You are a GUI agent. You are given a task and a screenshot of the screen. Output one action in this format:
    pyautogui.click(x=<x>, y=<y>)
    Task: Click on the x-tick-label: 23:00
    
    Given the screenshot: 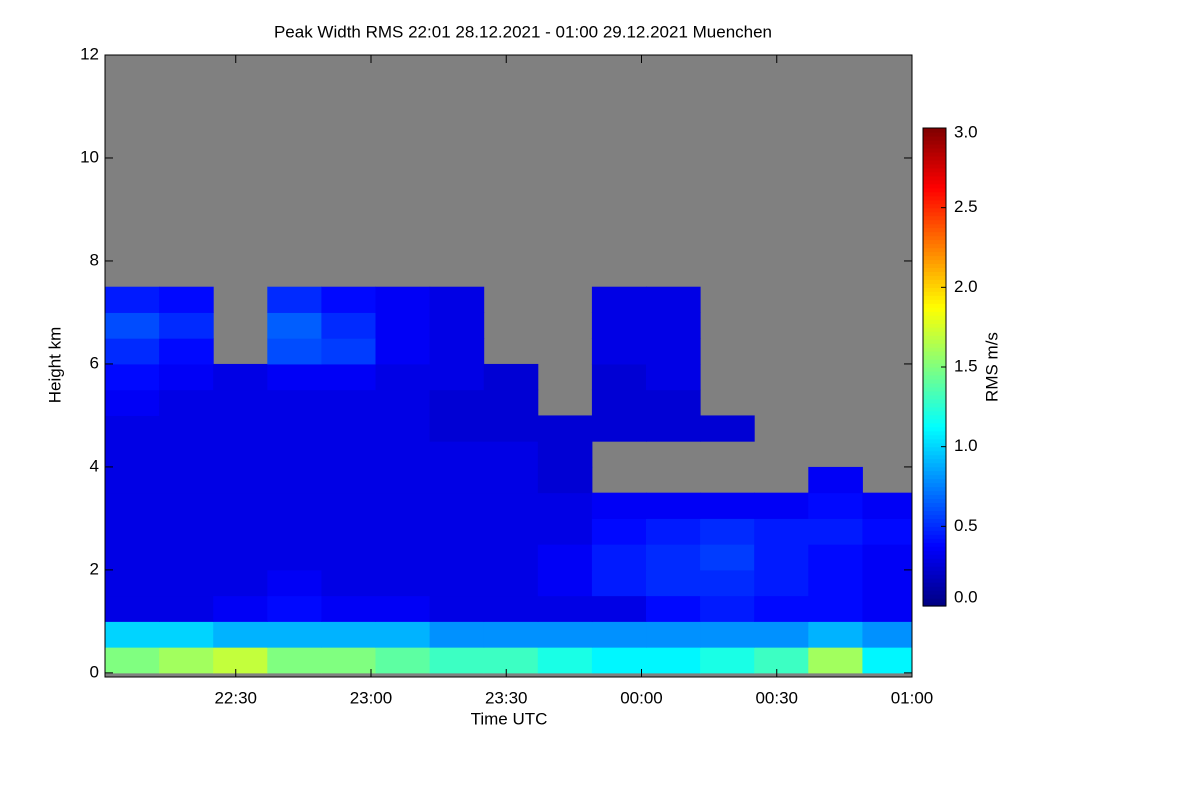 What is the action you would take?
    pyautogui.click(x=371, y=697)
    